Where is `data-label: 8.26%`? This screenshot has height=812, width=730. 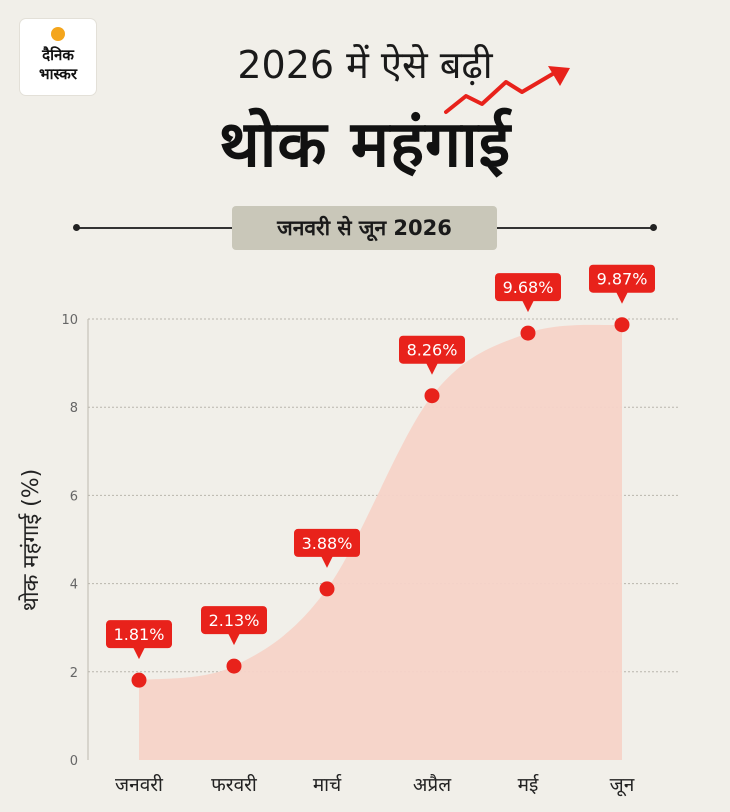
data-label: 8.26% is located at coordinates (432, 350).